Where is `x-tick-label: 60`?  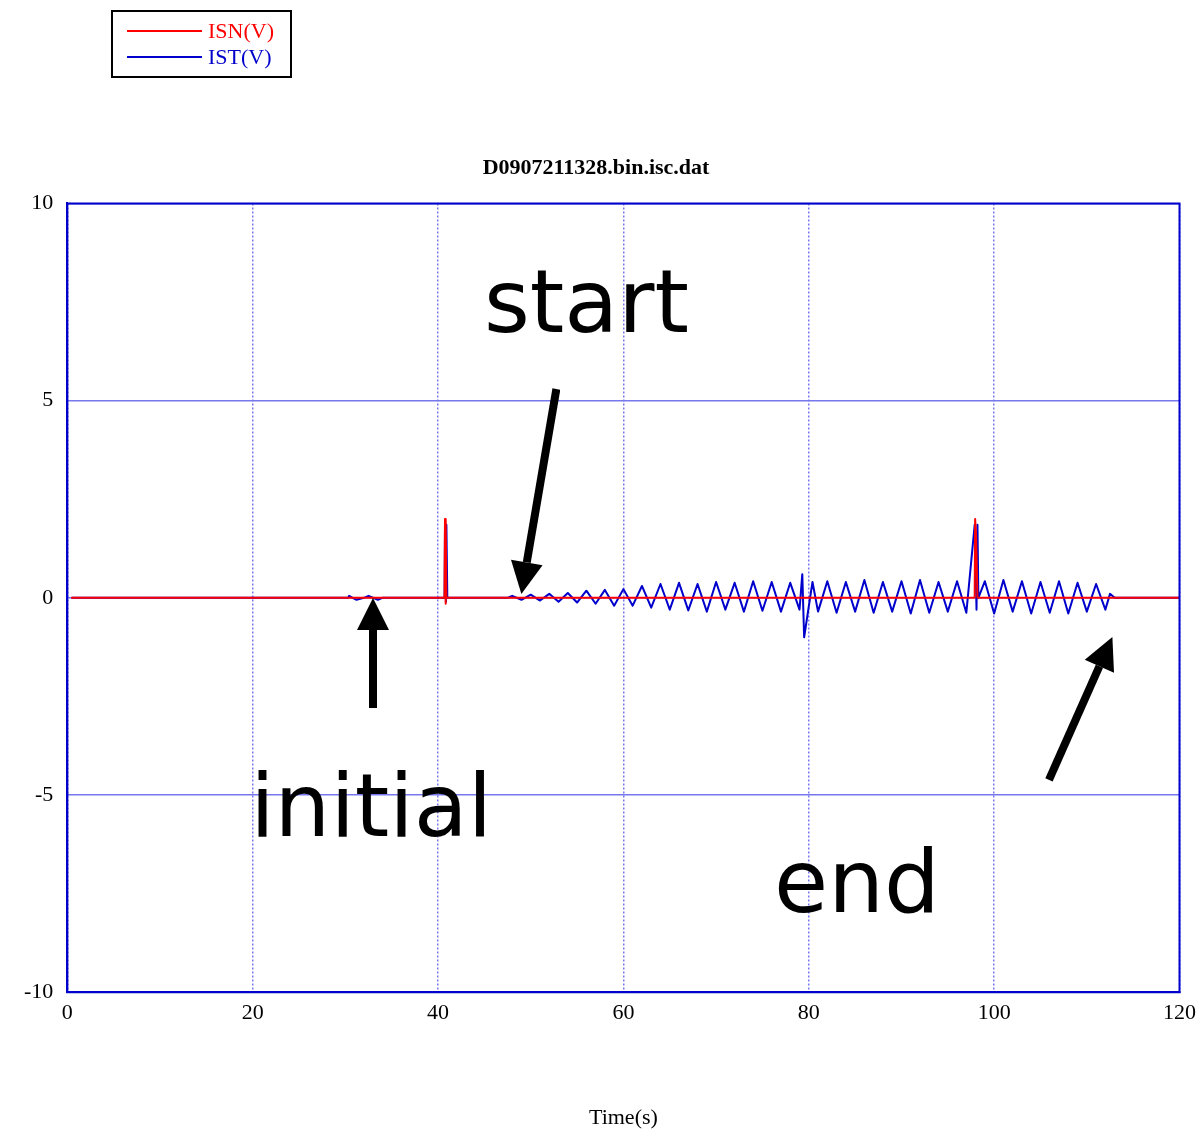 x-tick-label: 60 is located at coordinates (623, 1012).